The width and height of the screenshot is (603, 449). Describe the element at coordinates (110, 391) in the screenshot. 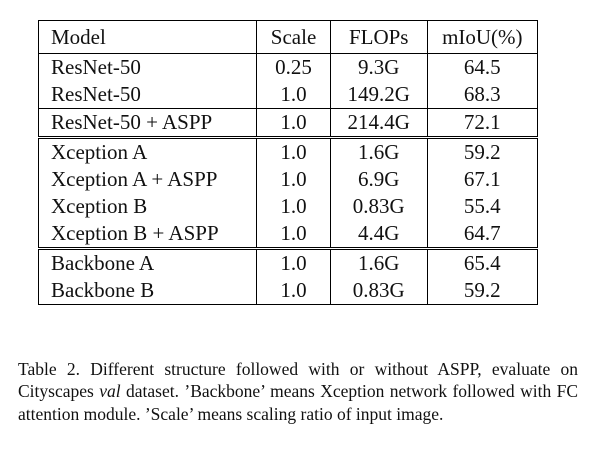

I see `caption-italic-val: val` at that location.